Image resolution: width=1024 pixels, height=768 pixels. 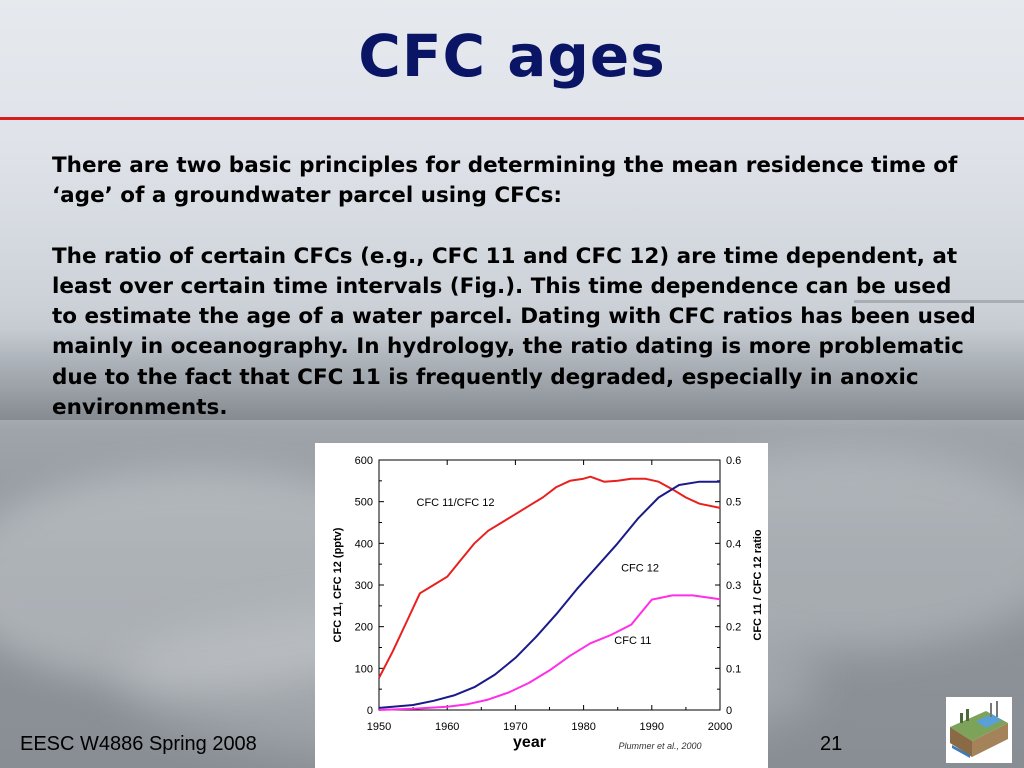 I want to click on x-tick-label: 1960, so click(x=447, y=727).